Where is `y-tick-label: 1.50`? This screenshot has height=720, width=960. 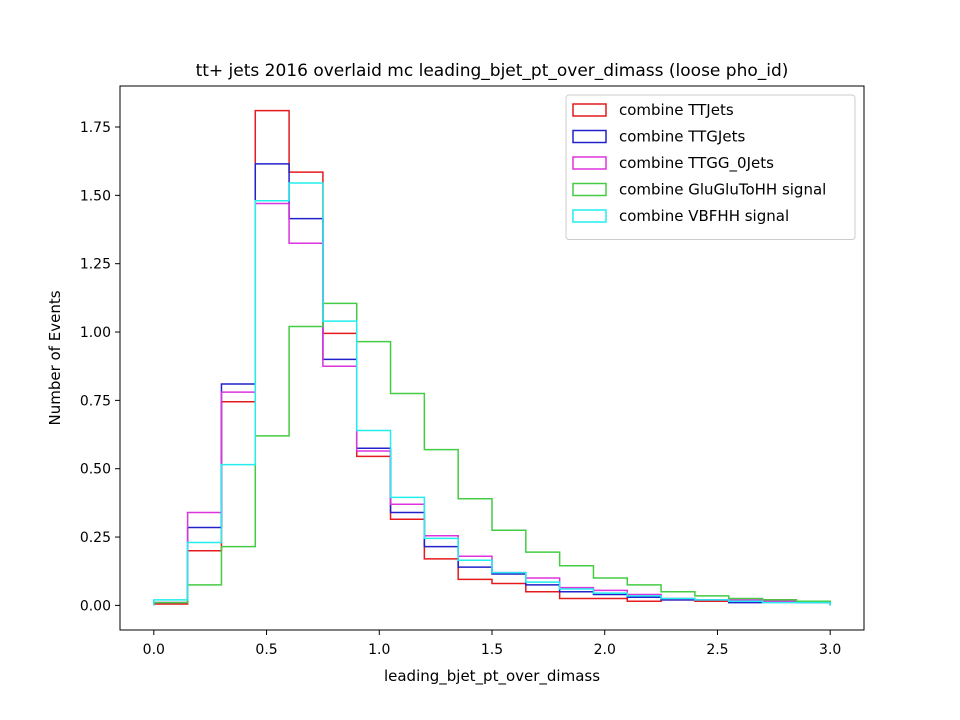
y-tick-label: 1.50 is located at coordinates (95, 196).